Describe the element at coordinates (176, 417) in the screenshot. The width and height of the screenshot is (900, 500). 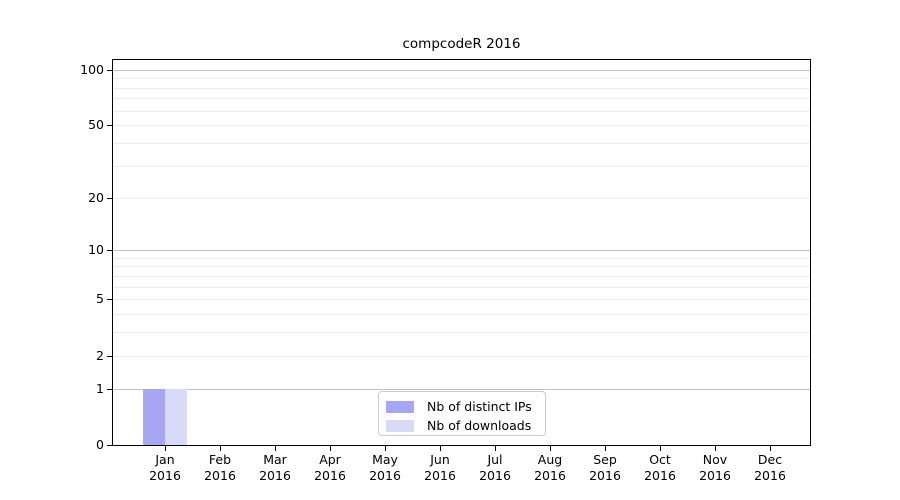
I see `bar-downloads` at that location.